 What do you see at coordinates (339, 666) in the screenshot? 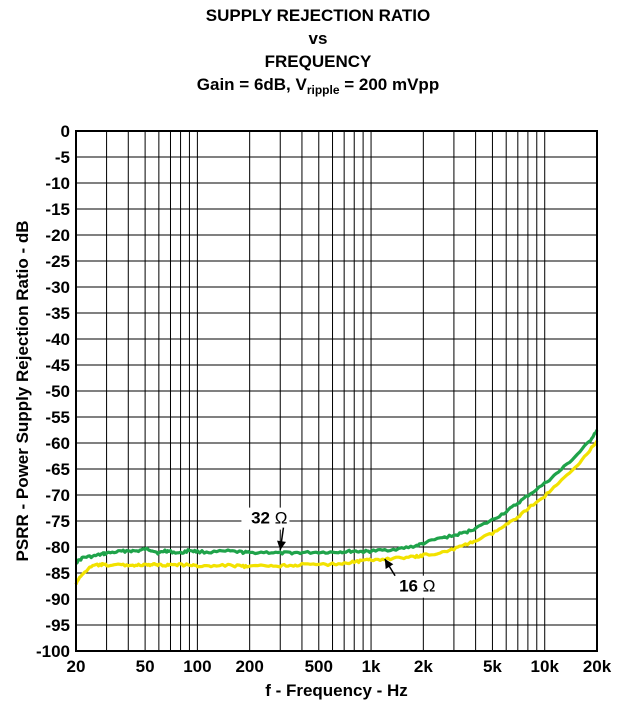
I see `x-axis-ticks: 20 50 100 200 500 1k 2k 5k 10k 20k` at bounding box center [339, 666].